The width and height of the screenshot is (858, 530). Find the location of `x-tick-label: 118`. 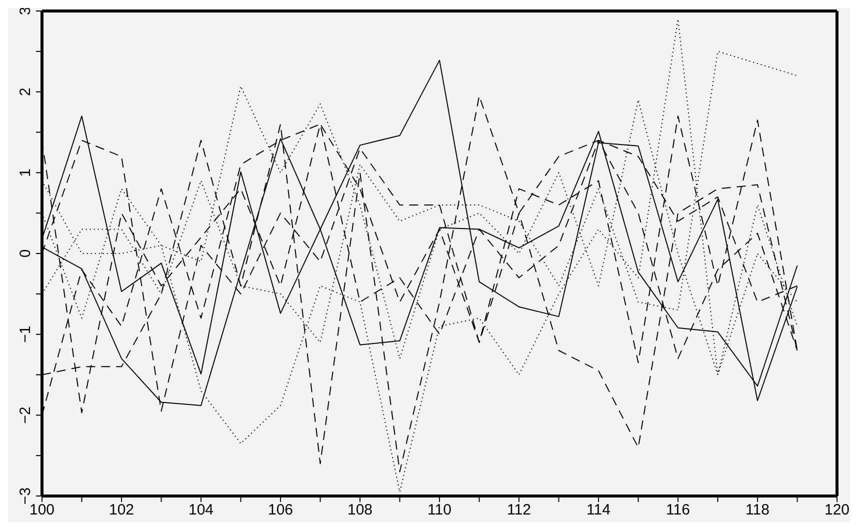

x-tick-label: 118 is located at coordinates (758, 510).